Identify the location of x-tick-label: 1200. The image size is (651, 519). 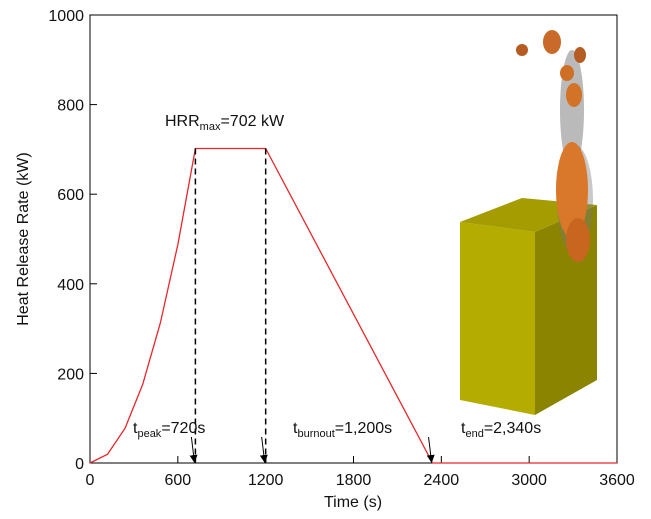
(266, 480).